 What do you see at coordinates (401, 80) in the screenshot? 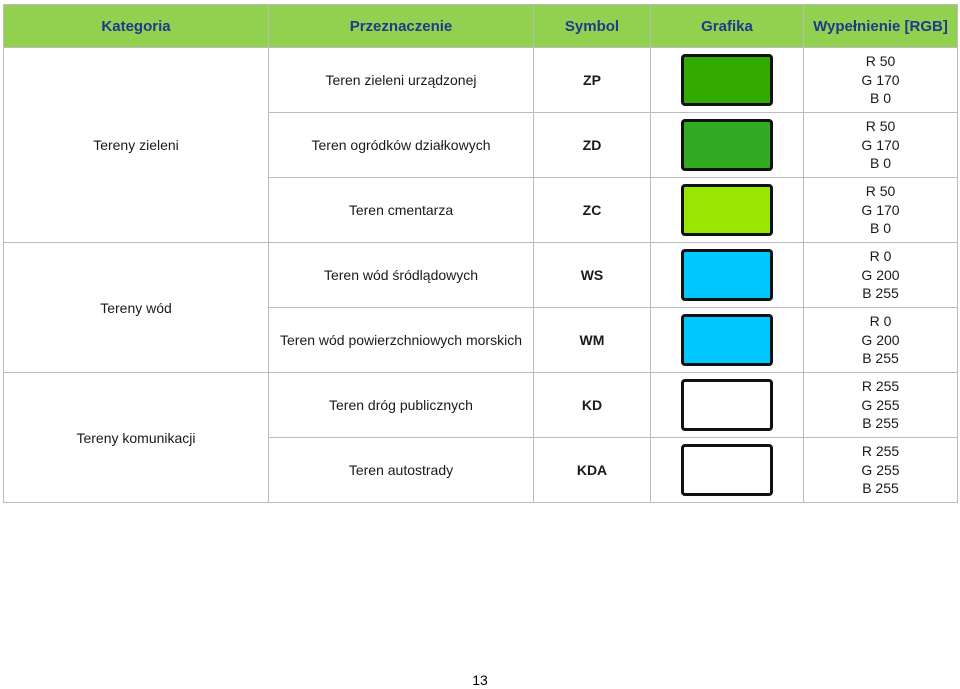
I see `purpose-cell: Teren zieleni urządzonej` at bounding box center [401, 80].